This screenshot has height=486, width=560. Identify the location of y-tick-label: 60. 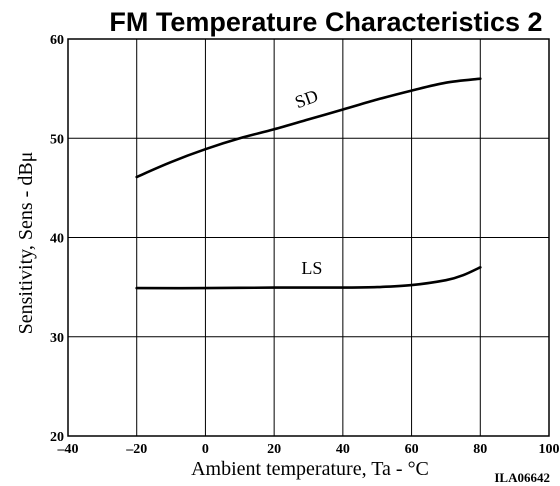
(57, 40).